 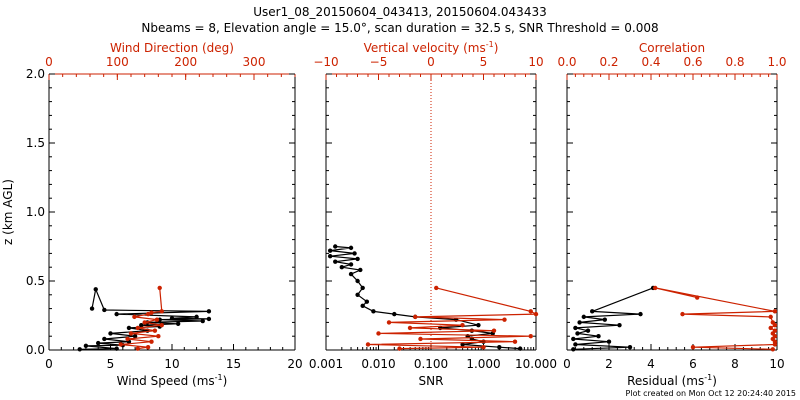 What do you see at coordinates (325, 62) in the screenshot?
I see `panel2-top-tick-label: −10` at bounding box center [325, 62].